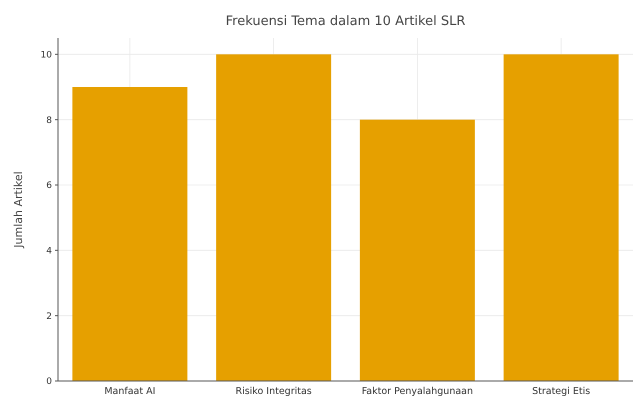  What do you see at coordinates (418, 391) in the screenshot?
I see `x-tick-label: Faktor Penyalahgunaan` at bounding box center [418, 391].